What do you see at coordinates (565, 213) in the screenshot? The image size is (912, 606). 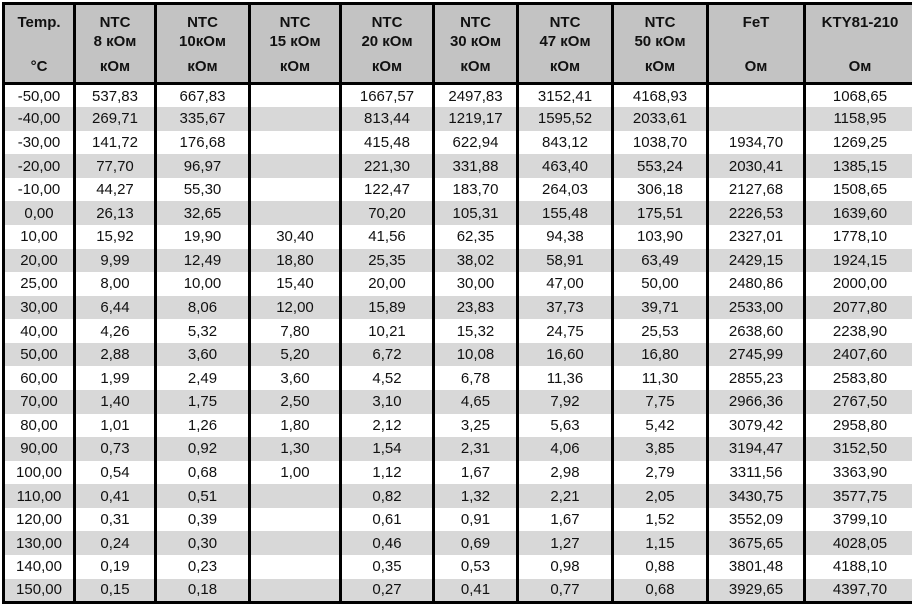 I see `resistance-cell: 155,48` at bounding box center [565, 213].